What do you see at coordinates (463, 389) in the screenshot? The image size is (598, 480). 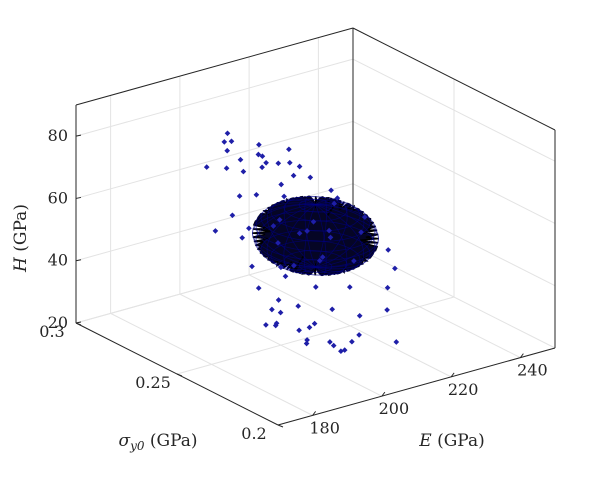 I see `x-tick-label: 220` at bounding box center [463, 389].